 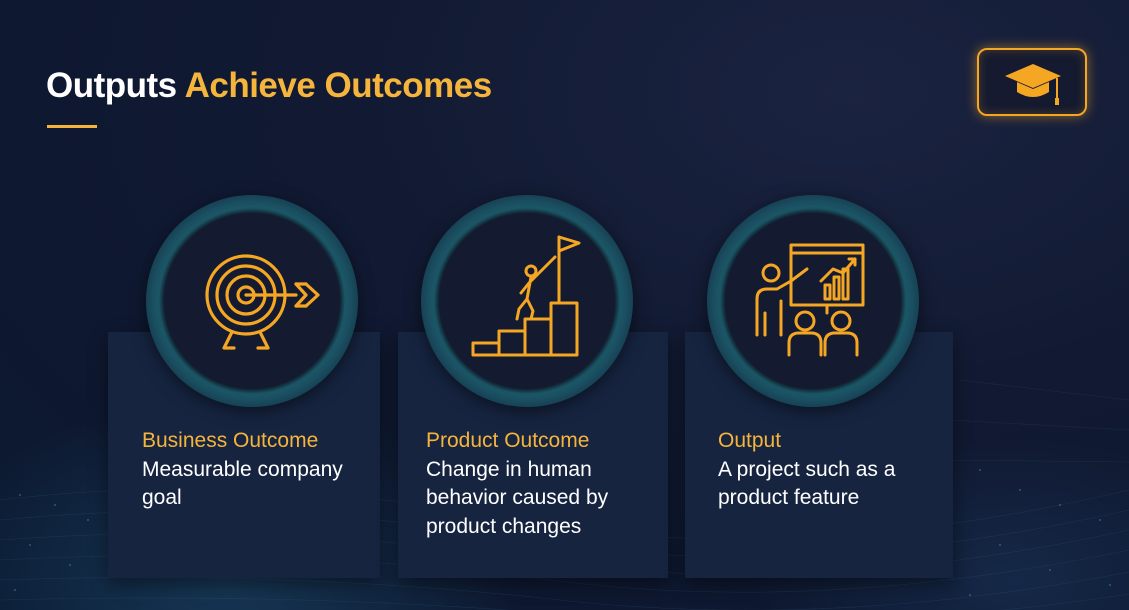 I want to click on course-badge, so click(x=1032, y=82).